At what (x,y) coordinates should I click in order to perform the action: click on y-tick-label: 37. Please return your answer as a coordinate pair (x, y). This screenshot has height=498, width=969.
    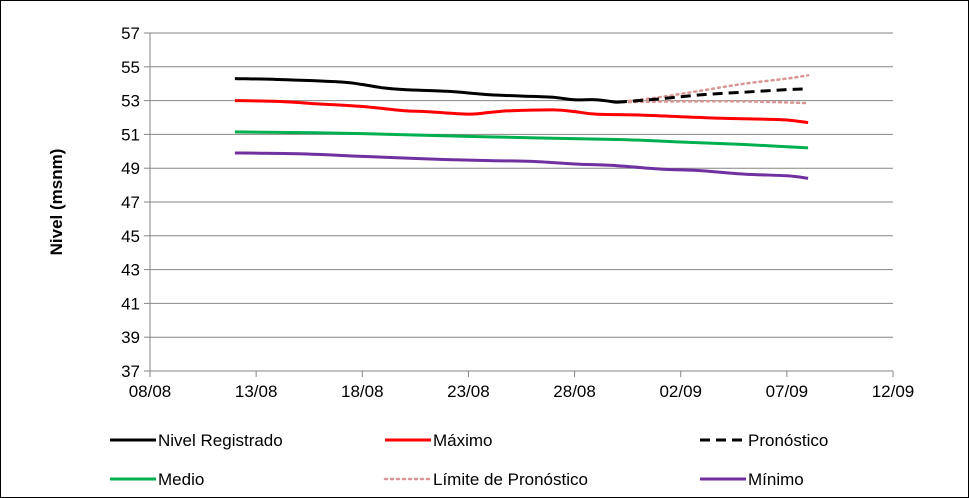
    Looking at the image, I should click on (130, 371).